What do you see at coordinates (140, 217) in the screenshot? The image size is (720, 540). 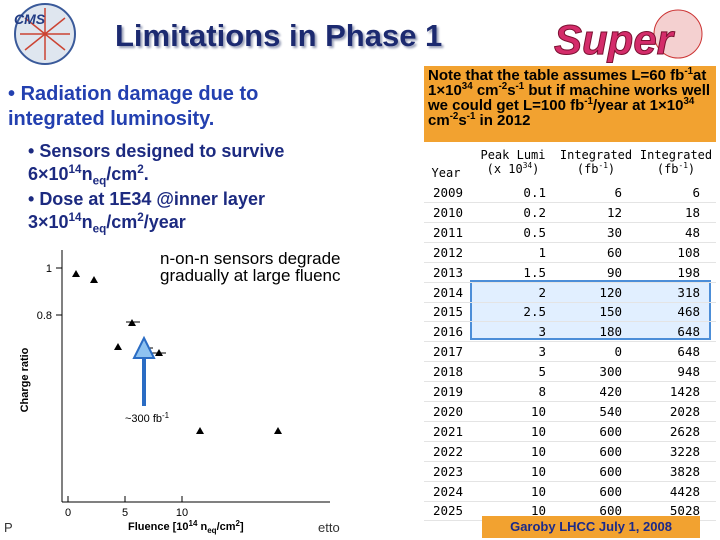 I see `text: 2` at bounding box center [140, 217].